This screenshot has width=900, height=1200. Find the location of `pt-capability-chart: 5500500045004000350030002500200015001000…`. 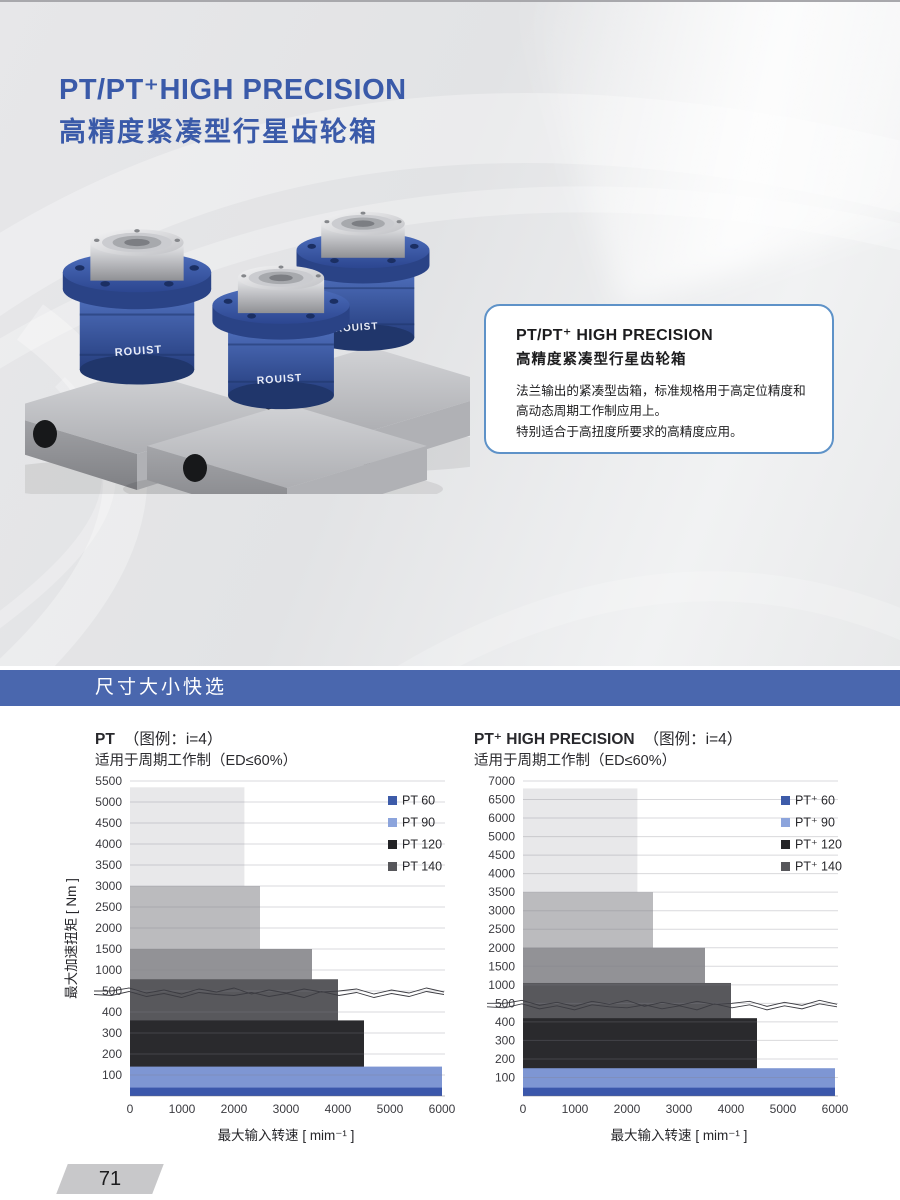

pt-capability-chart: 5500500045004000350030002500200015001000… is located at coordinates (260, 958).